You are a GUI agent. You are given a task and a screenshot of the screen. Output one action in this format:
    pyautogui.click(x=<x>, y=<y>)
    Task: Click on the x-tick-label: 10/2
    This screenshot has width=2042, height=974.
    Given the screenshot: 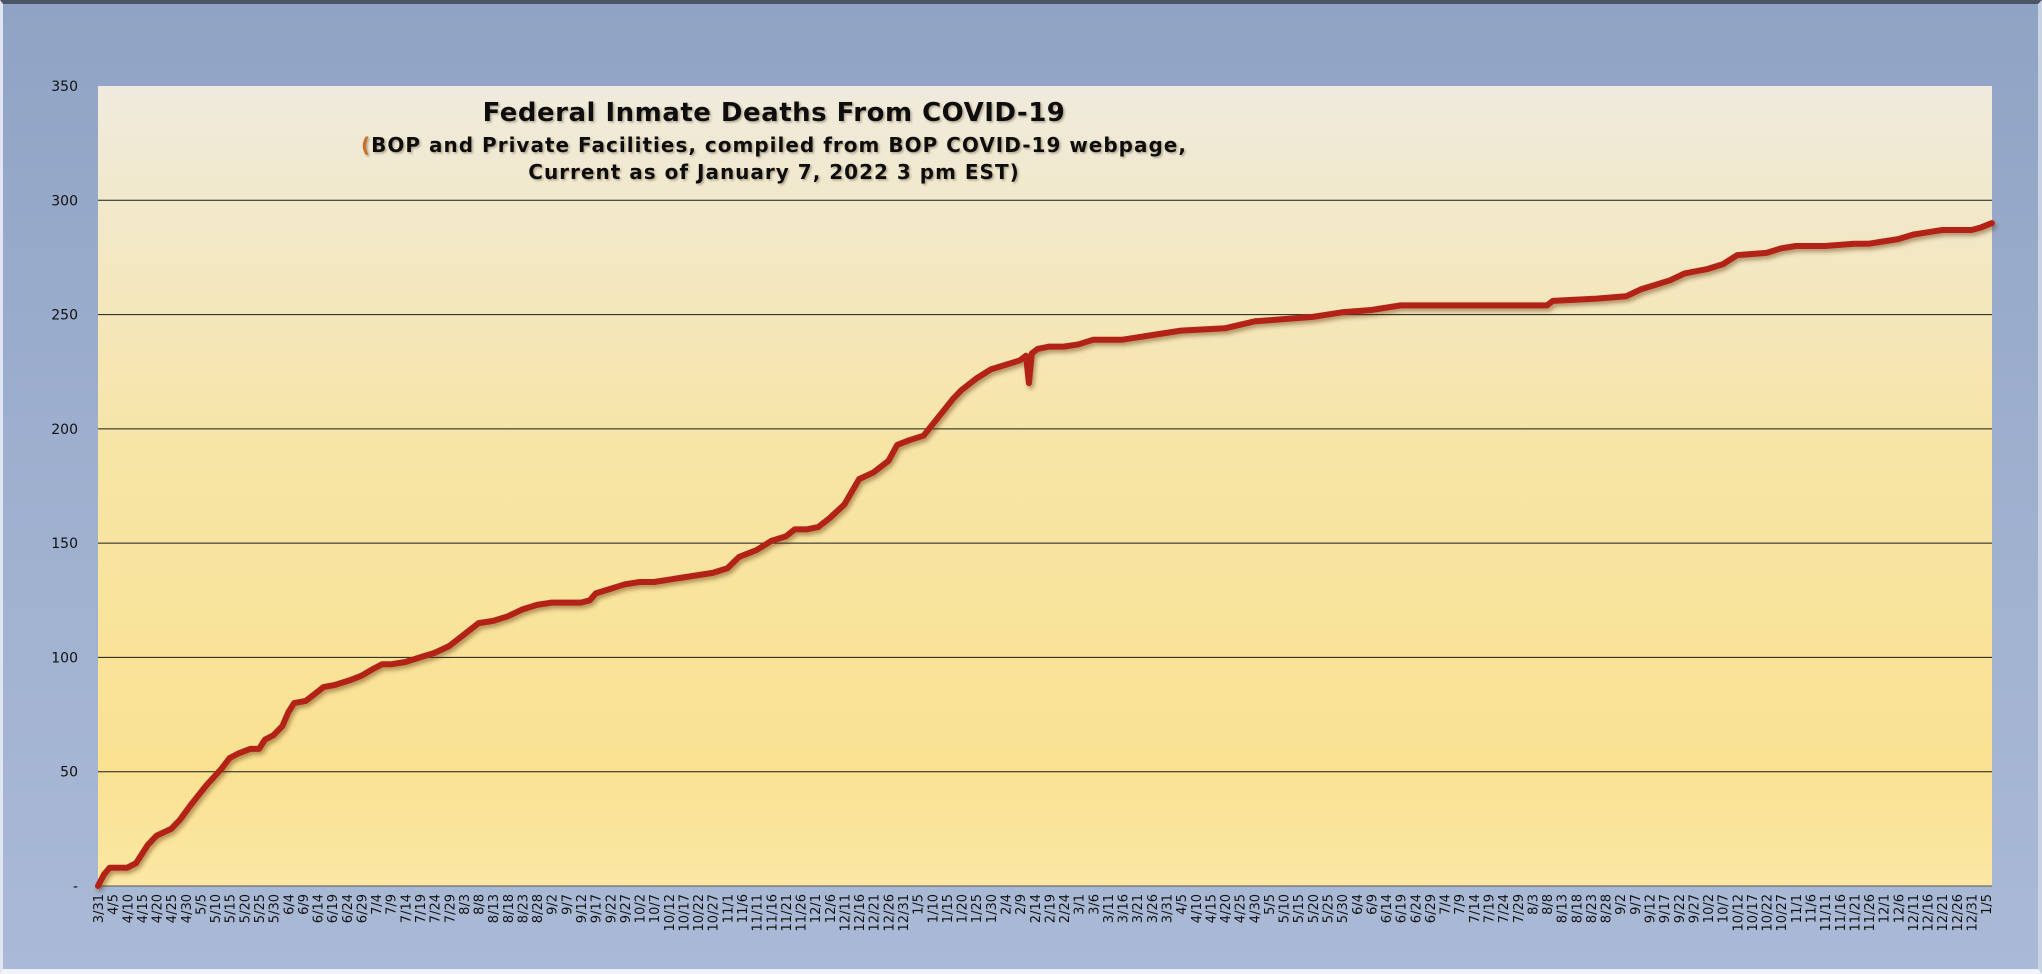 What is the action you would take?
    pyautogui.click(x=641, y=908)
    